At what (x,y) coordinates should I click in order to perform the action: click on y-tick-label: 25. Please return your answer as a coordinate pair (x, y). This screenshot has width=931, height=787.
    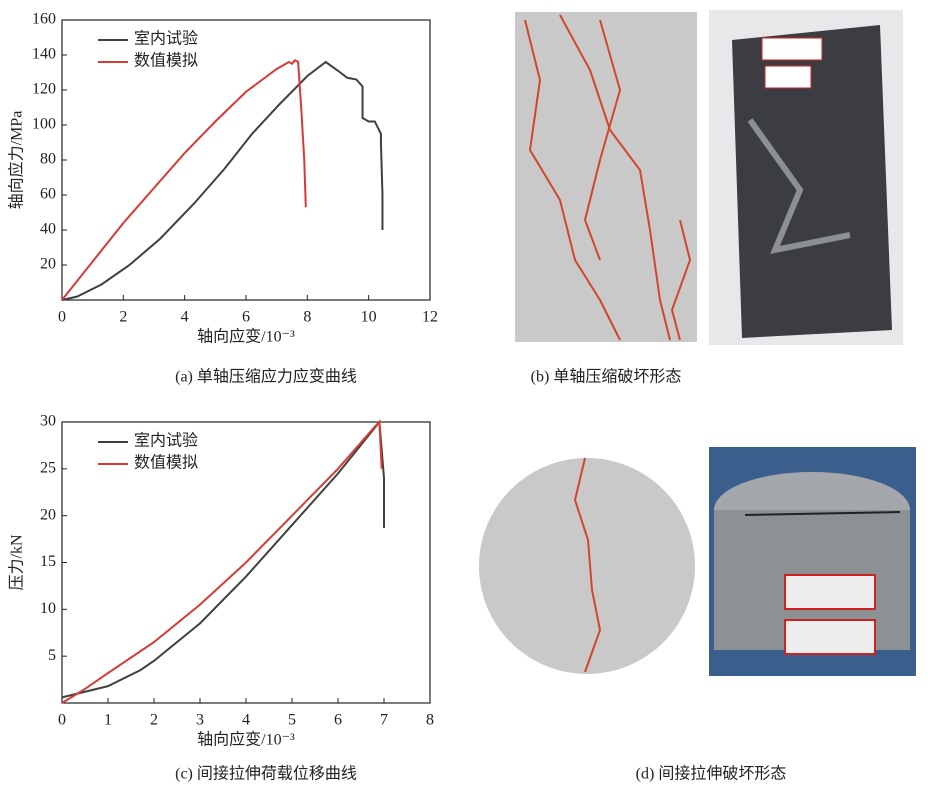
    Looking at the image, I should click on (48, 468).